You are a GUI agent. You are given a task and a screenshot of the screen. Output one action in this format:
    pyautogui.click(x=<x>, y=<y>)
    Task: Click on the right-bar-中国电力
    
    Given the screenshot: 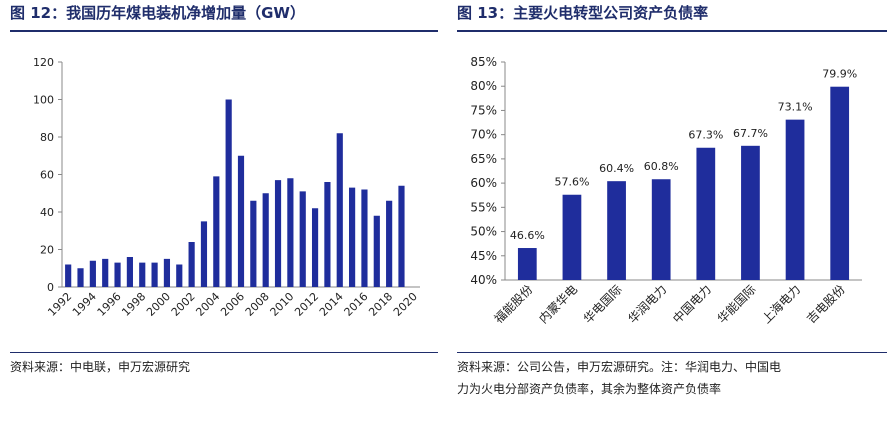 What is the action you would take?
    pyautogui.click(x=706, y=213)
    